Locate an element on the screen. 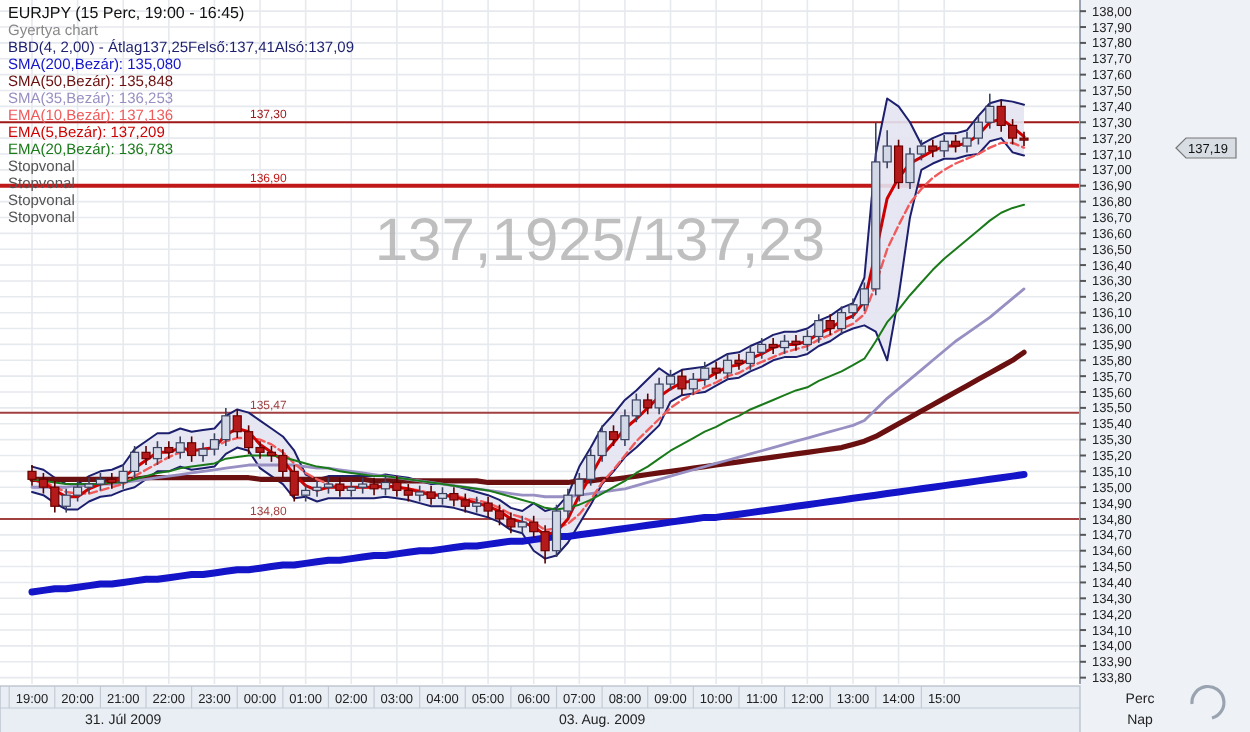 The image size is (1250, 732). chart-title: EURJPY (15 Perc, 19:00 - 16:45) is located at coordinates (126, 13).